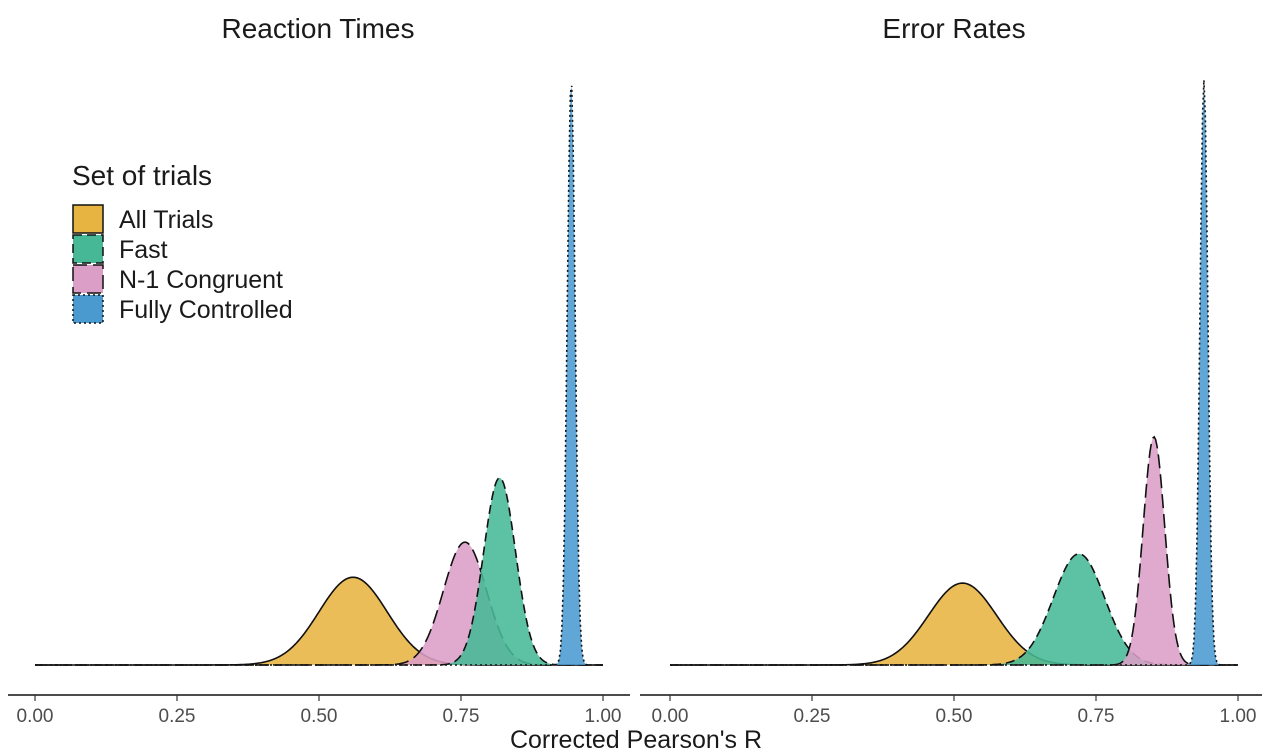 The height and width of the screenshot is (752, 1272). I want to click on legend-item-fully-controlled: Fully Controlled, so click(182, 309).